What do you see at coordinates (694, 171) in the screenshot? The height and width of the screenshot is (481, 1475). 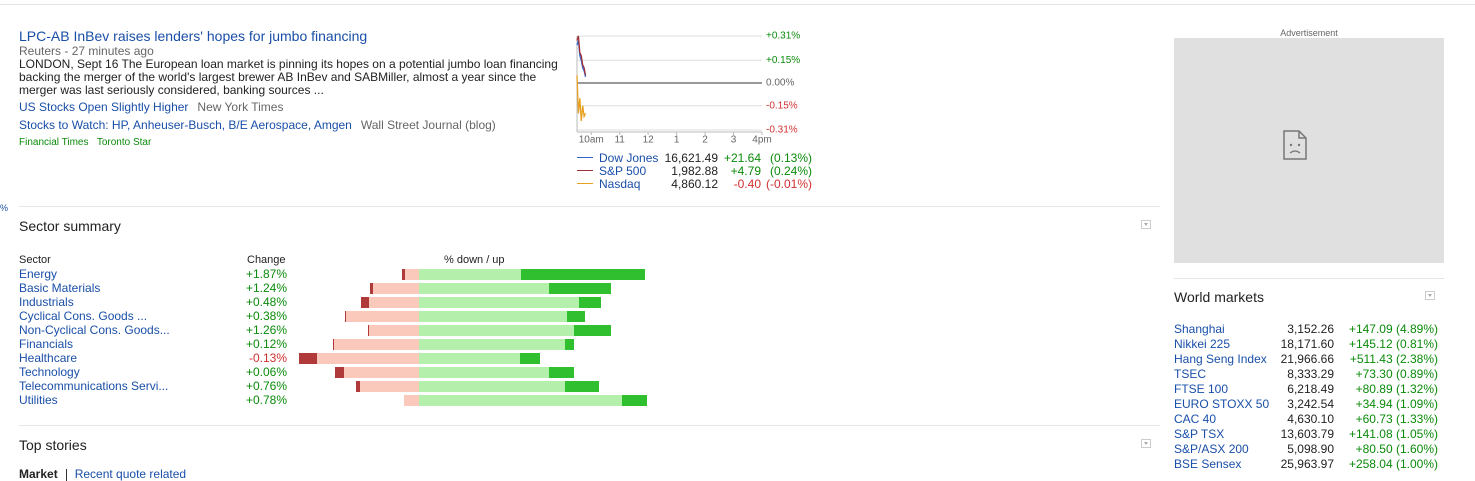 I see `quote-price: 1,982.88` at bounding box center [694, 171].